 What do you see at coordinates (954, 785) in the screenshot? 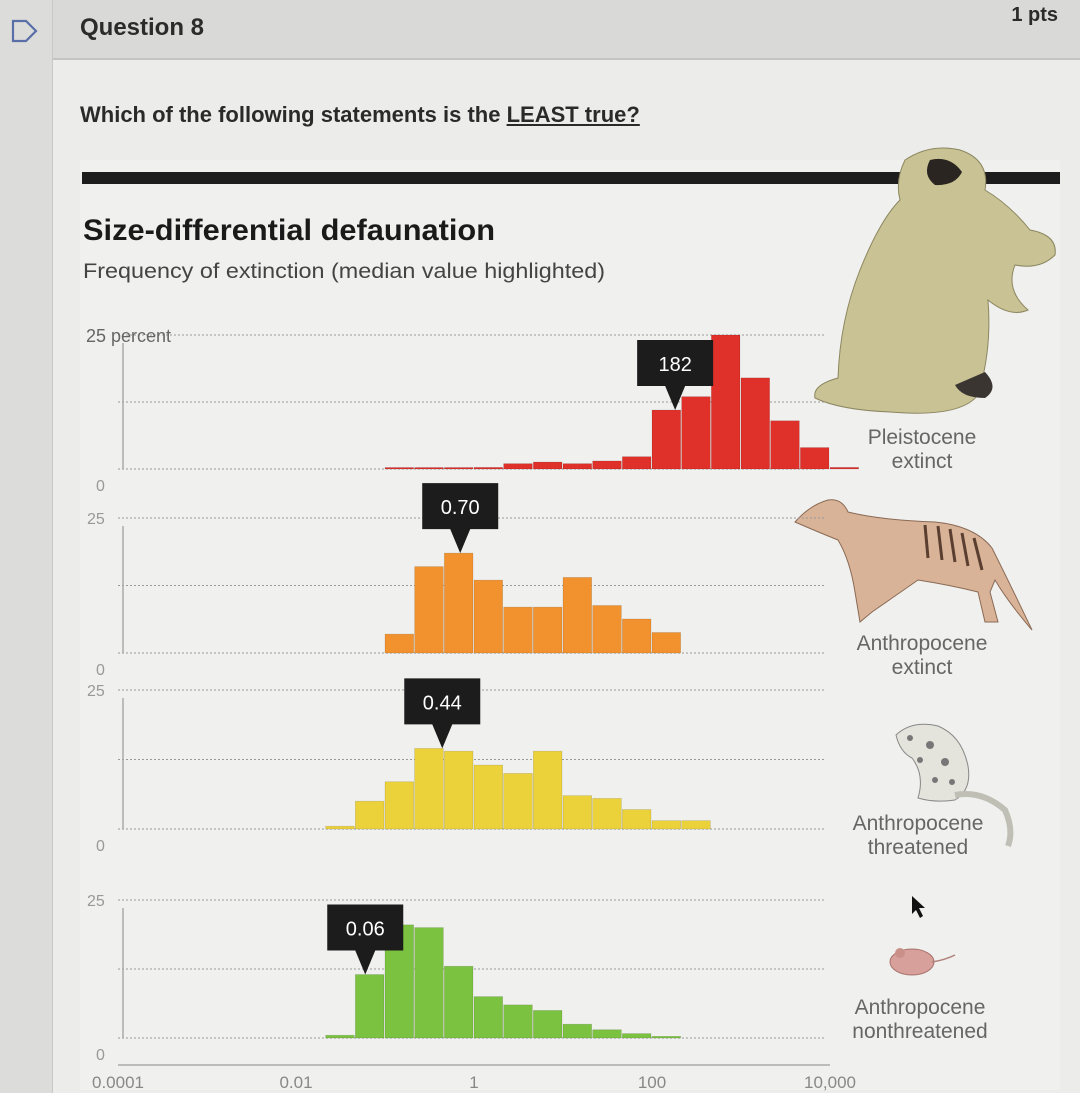
I see `clouded-leopard-illustration` at bounding box center [954, 785].